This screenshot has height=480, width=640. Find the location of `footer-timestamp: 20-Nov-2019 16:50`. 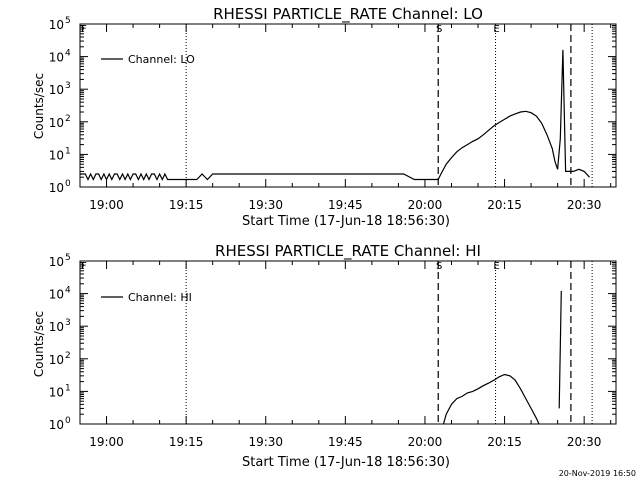

footer-timestamp: 20-Nov-2019 16:50 is located at coordinates (597, 473).